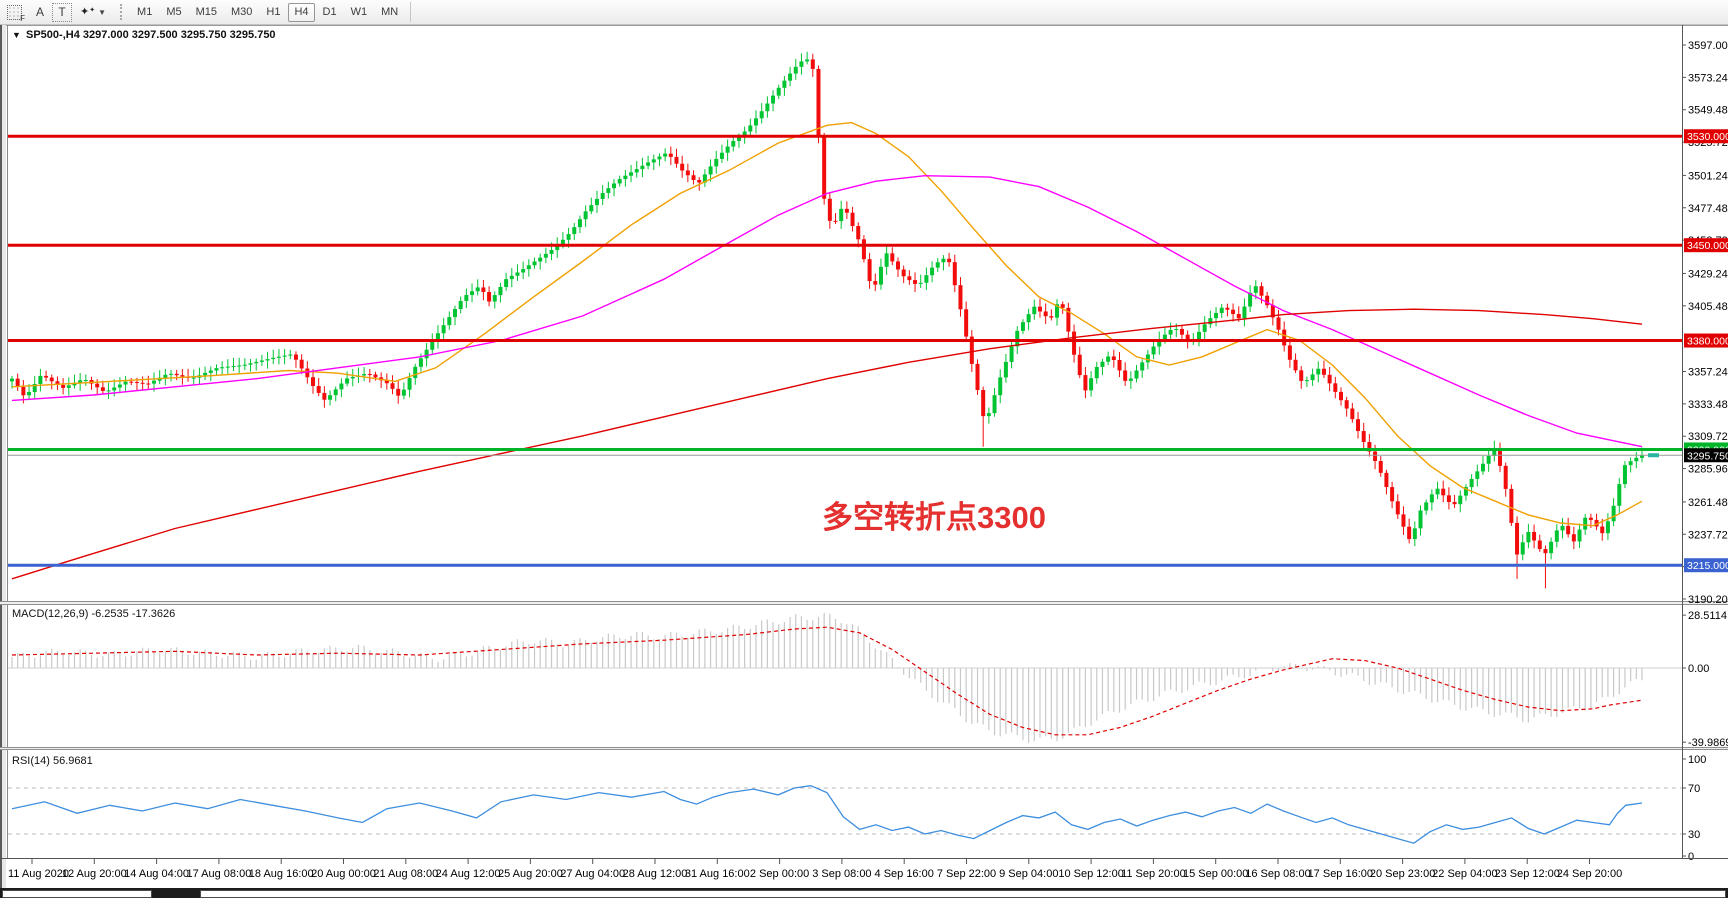 This screenshot has height=898, width=1728. I want to click on symbol-dropdown-caret: ▼, so click(16, 35).